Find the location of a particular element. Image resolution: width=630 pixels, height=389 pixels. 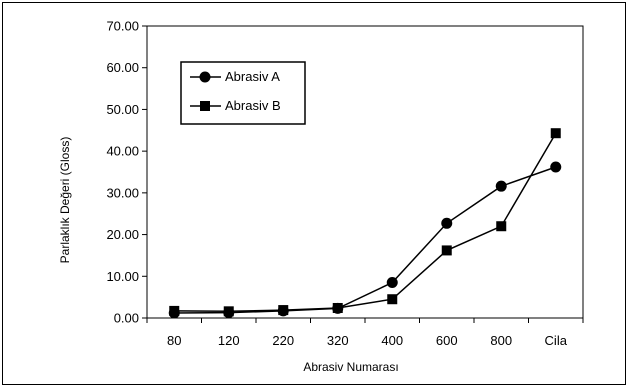

legend-label-abrasiv-a: Abrasiv A is located at coordinates (252, 76).